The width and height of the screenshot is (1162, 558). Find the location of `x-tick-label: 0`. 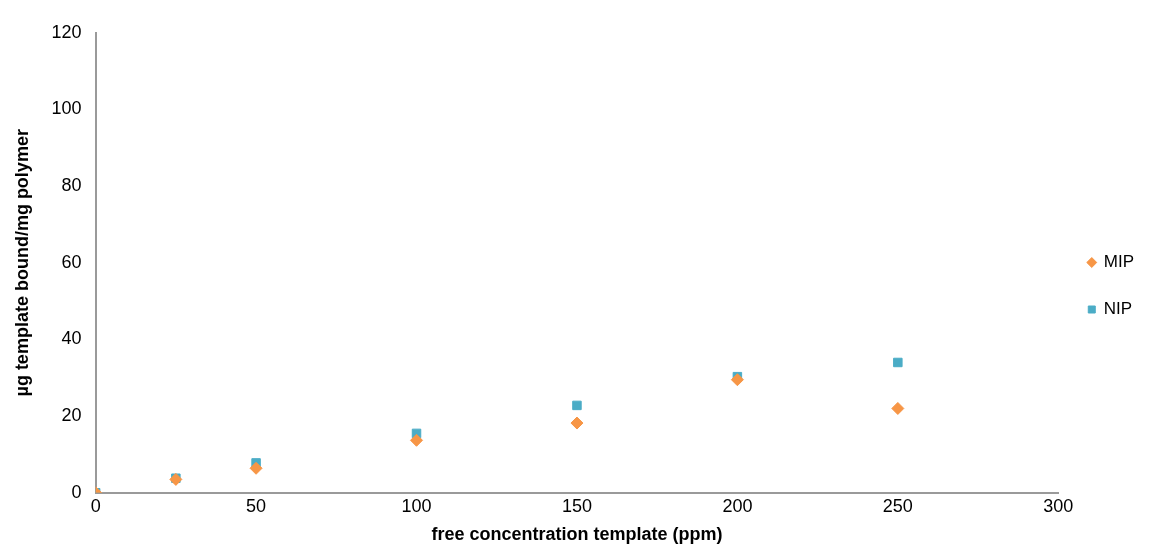

x-tick-label: 0 is located at coordinates (95, 505).